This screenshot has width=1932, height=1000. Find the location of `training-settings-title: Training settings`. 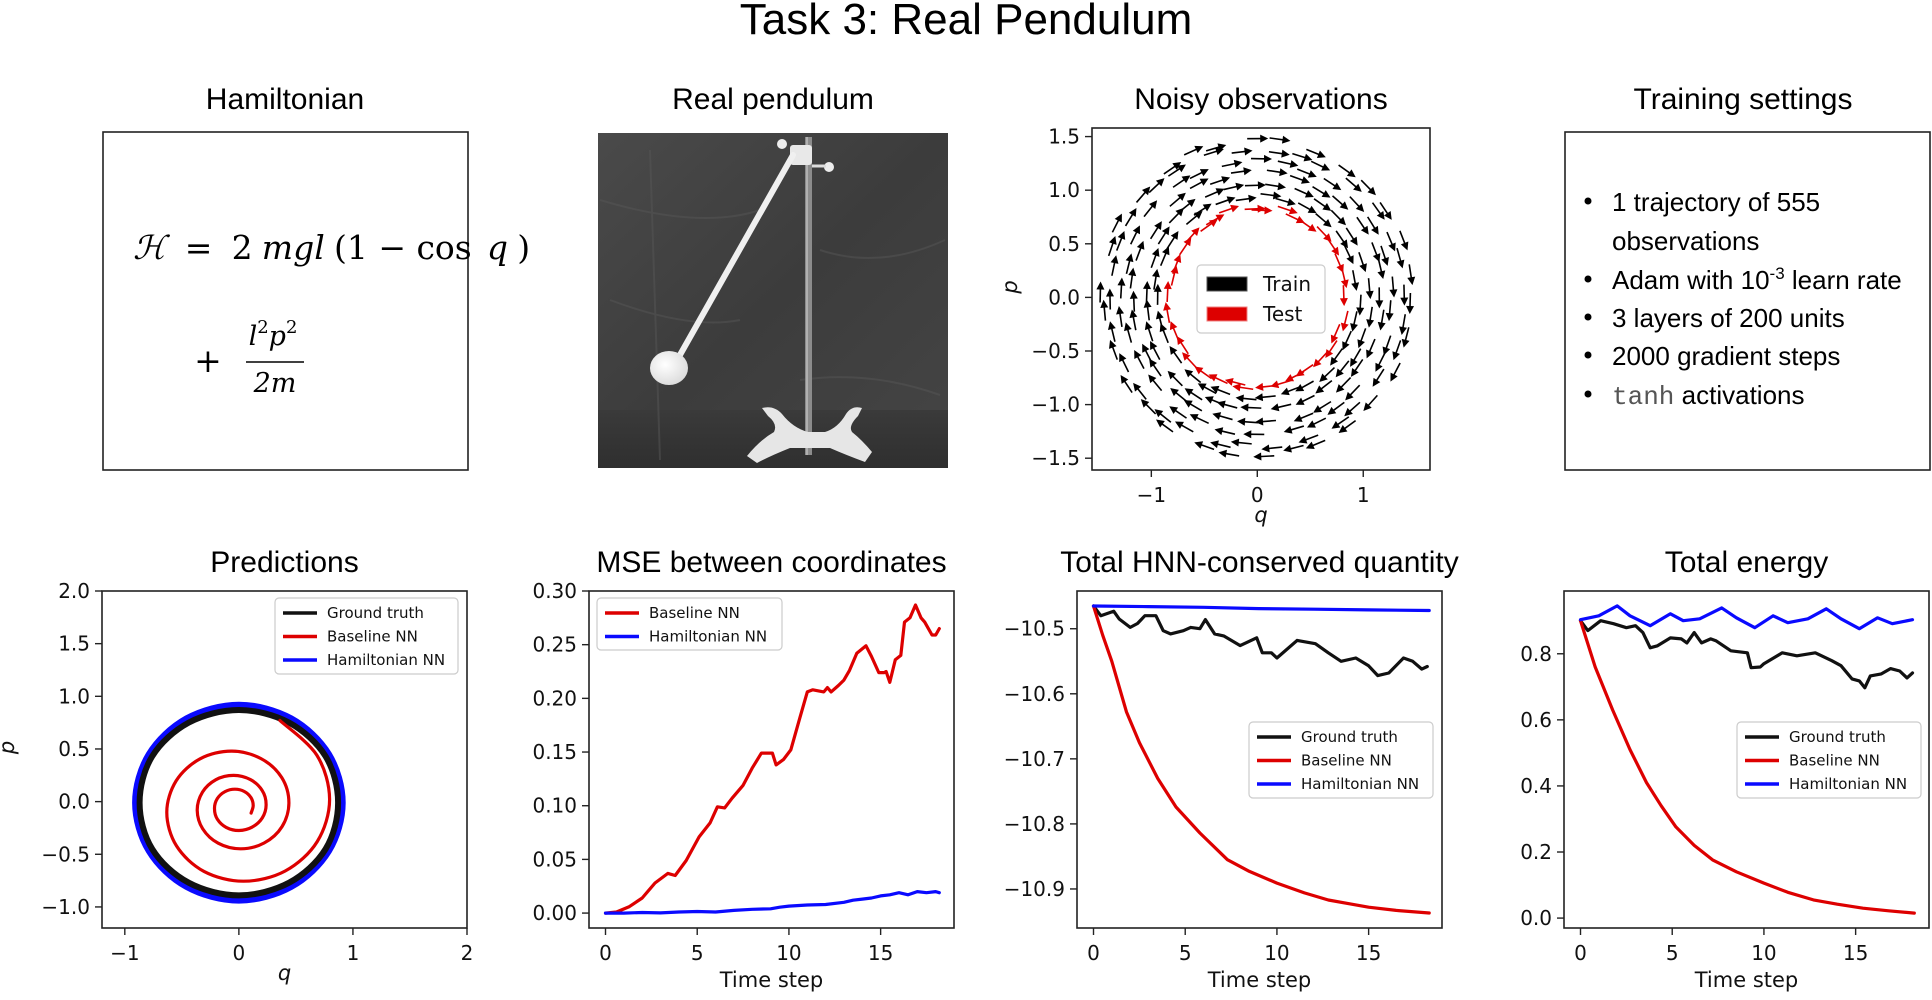

training-settings-title: Training settings is located at coordinates (1743, 99).